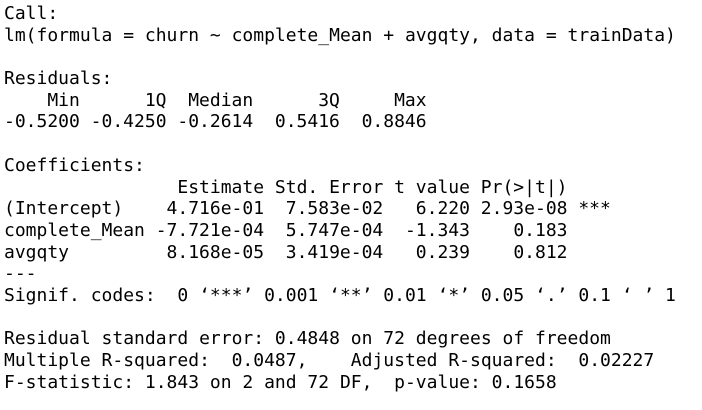 This screenshot has height=410, width=702. Describe the element at coordinates (524, 187) in the screenshot. I see `coef-header: Pr(>|t|)` at that location.